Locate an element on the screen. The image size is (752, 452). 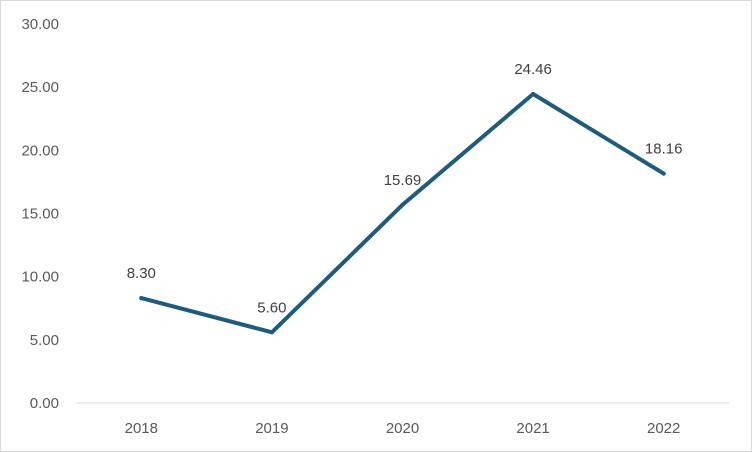
y-tick-label: 5.00 is located at coordinates (44, 340).